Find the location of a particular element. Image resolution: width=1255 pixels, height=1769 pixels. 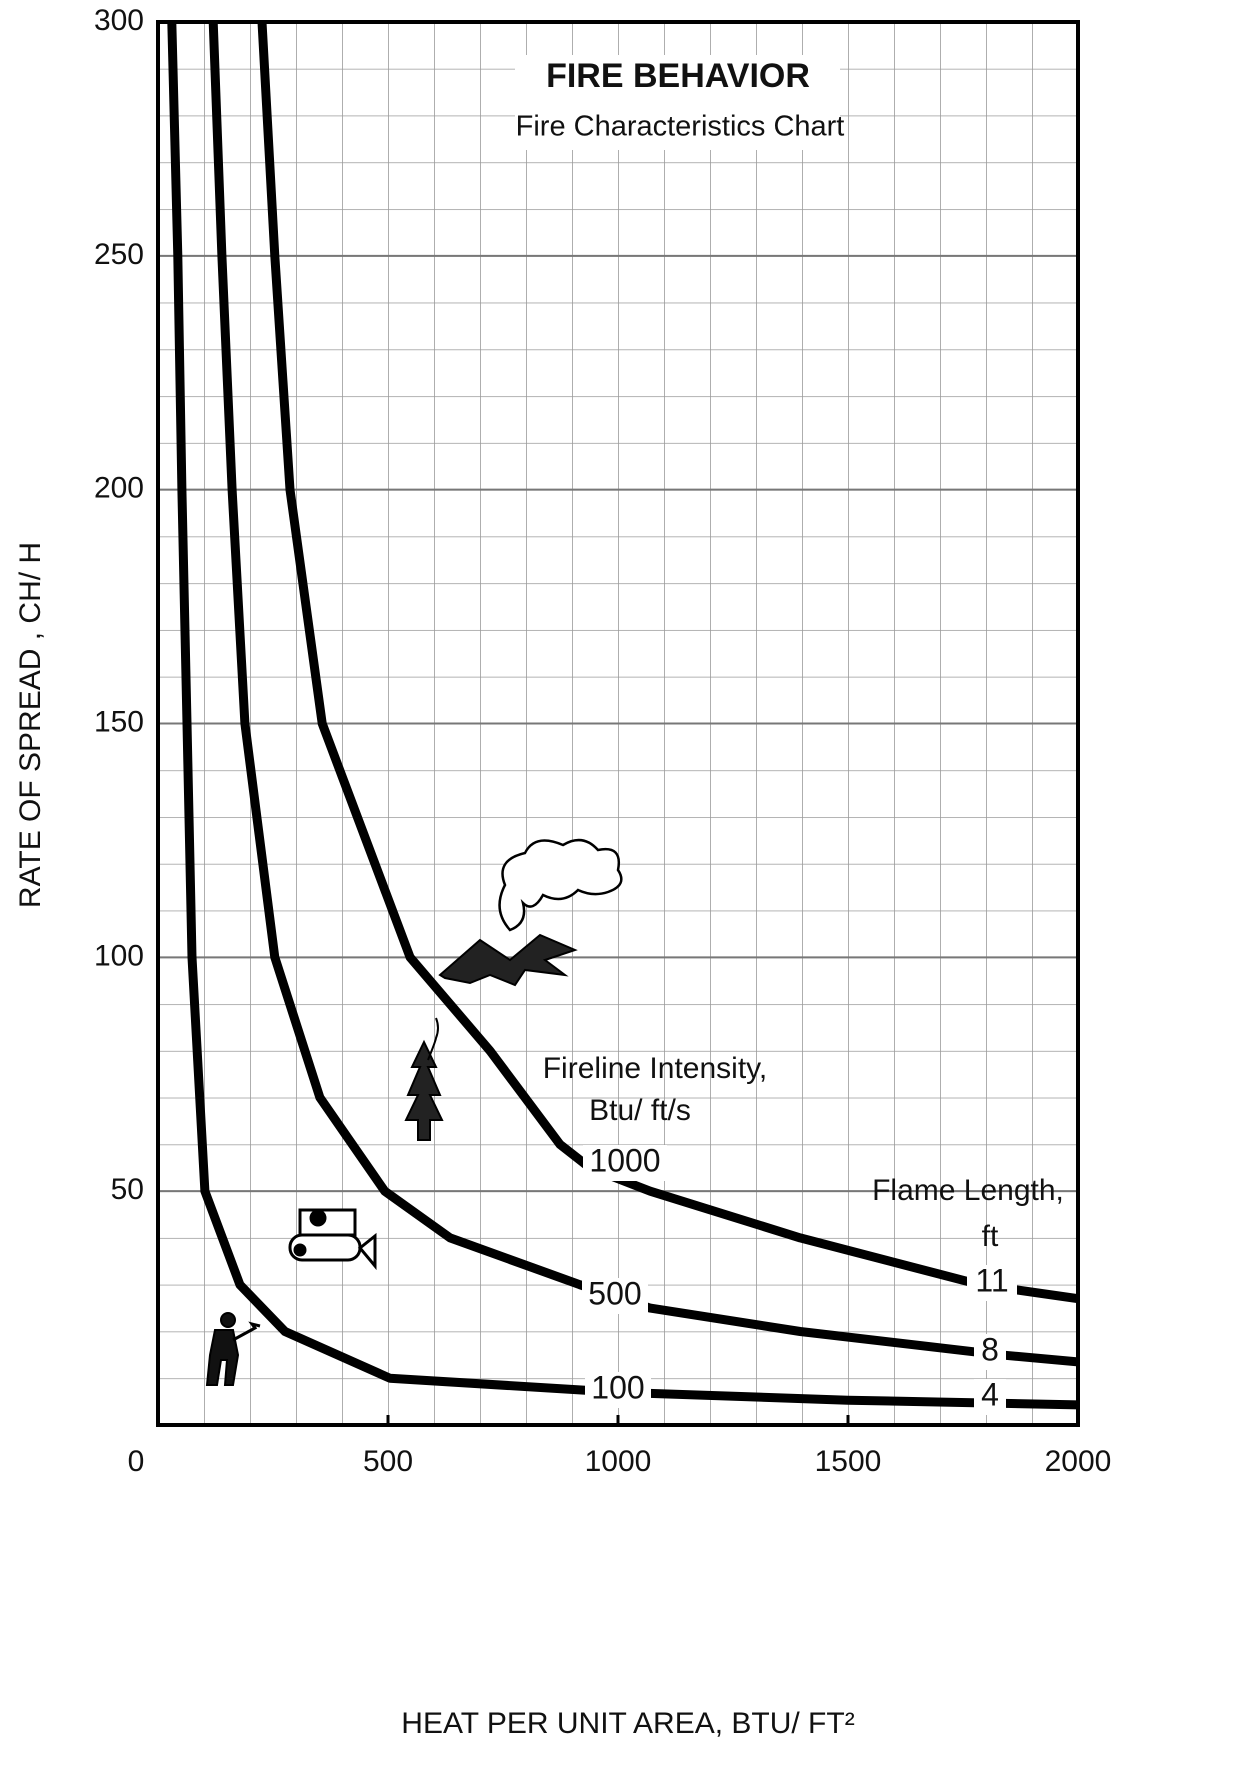

curve-label: 1000 is located at coordinates (624, 1160).